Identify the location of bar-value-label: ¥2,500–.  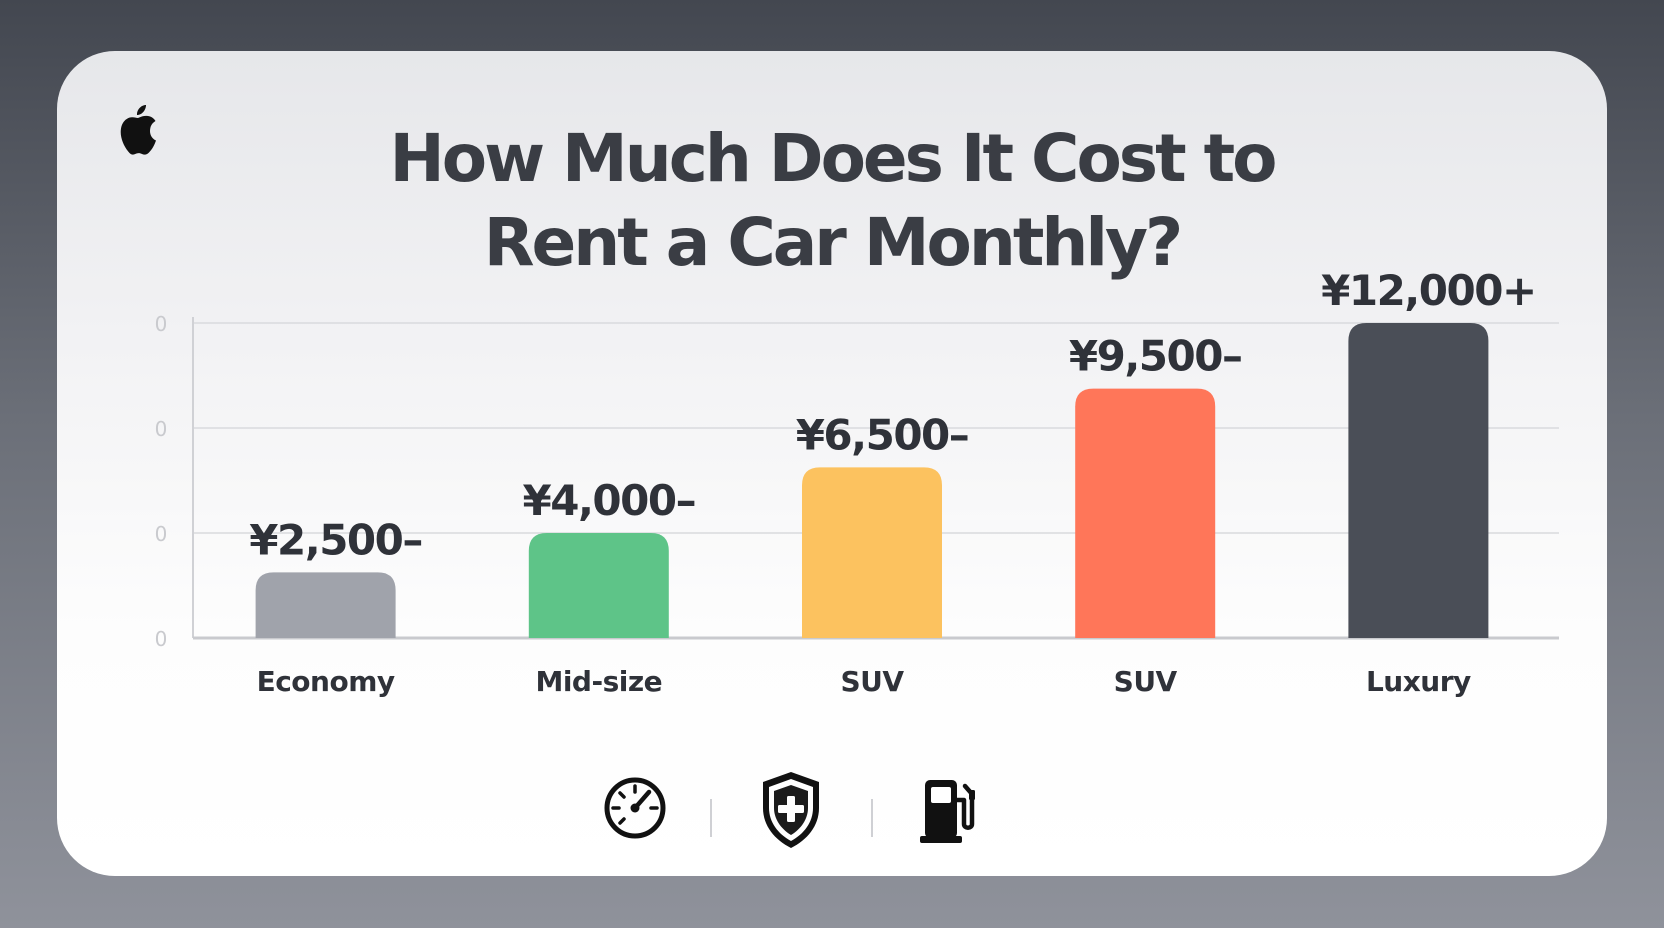
(335, 539).